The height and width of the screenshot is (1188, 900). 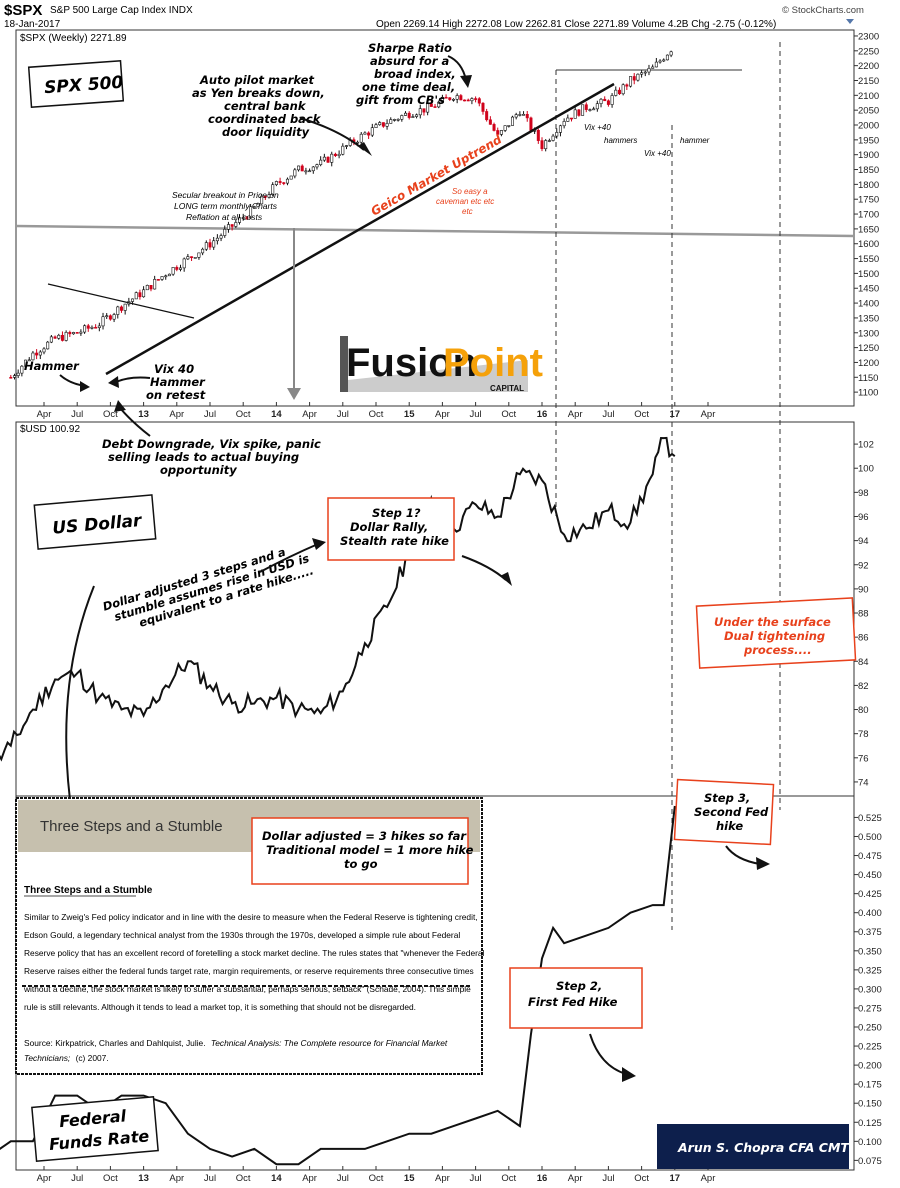 I want to click on vix40-arrow-head-icon, so click(x=113, y=382).